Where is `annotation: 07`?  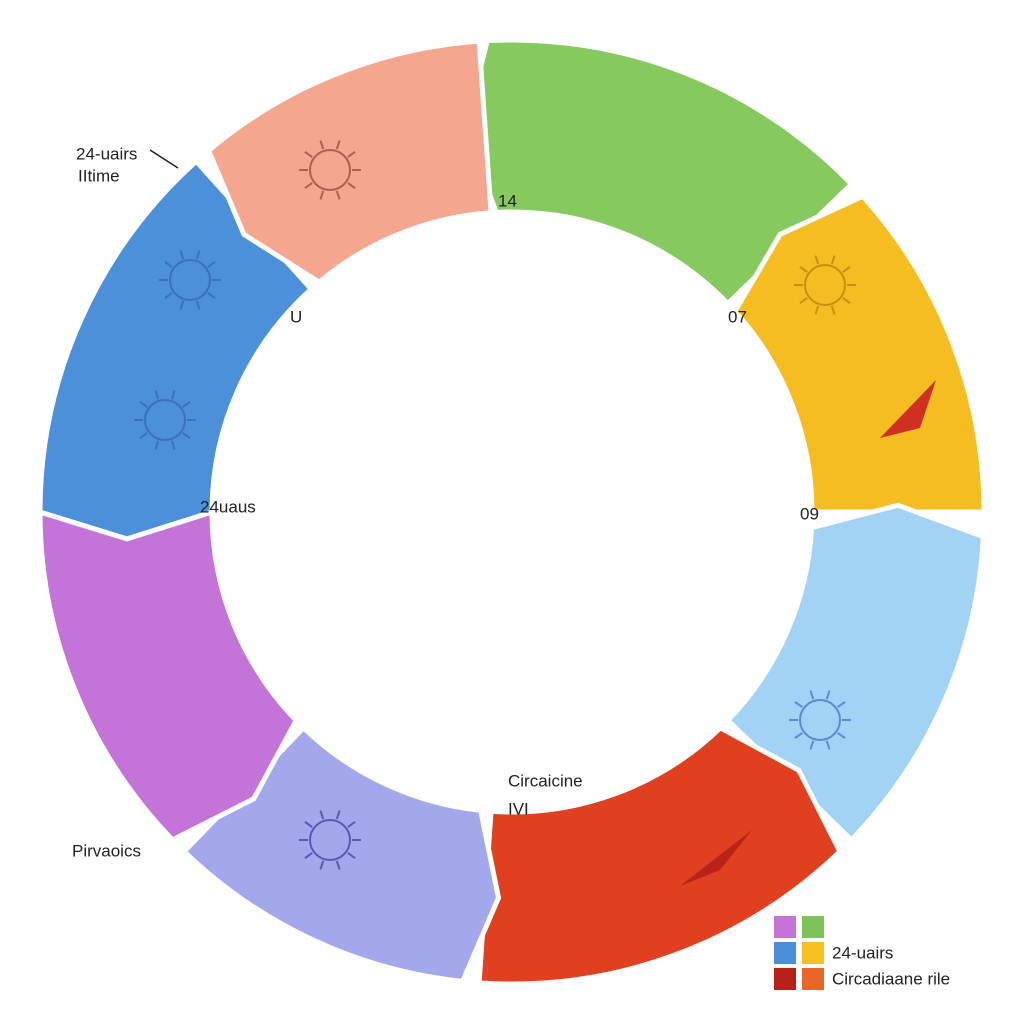
annotation: 07 is located at coordinates (737, 316).